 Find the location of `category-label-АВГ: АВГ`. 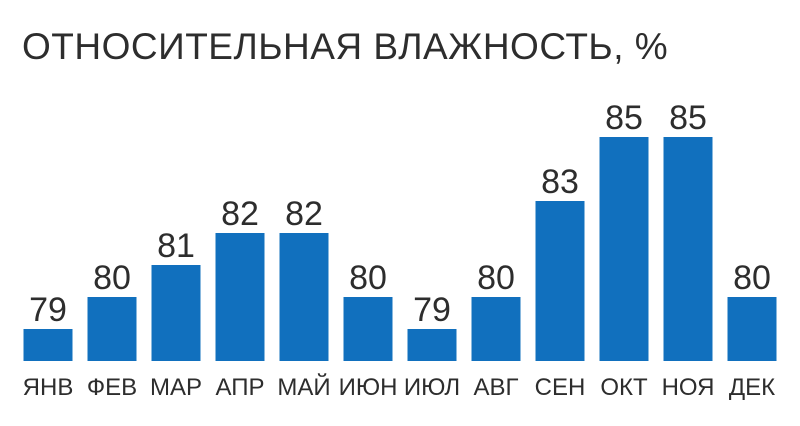

category-label-АВГ: АВГ is located at coordinates (495, 387).